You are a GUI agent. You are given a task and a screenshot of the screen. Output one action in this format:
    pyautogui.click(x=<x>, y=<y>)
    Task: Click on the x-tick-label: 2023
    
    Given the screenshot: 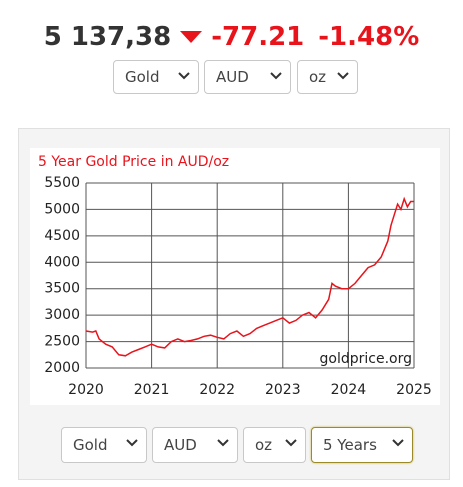 What is the action you would take?
    pyautogui.click(x=283, y=390)
    